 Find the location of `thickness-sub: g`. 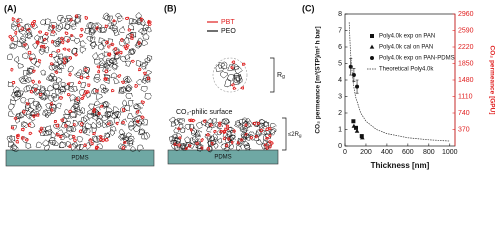

thickness-sub: g is located at coordinates (300, 135).